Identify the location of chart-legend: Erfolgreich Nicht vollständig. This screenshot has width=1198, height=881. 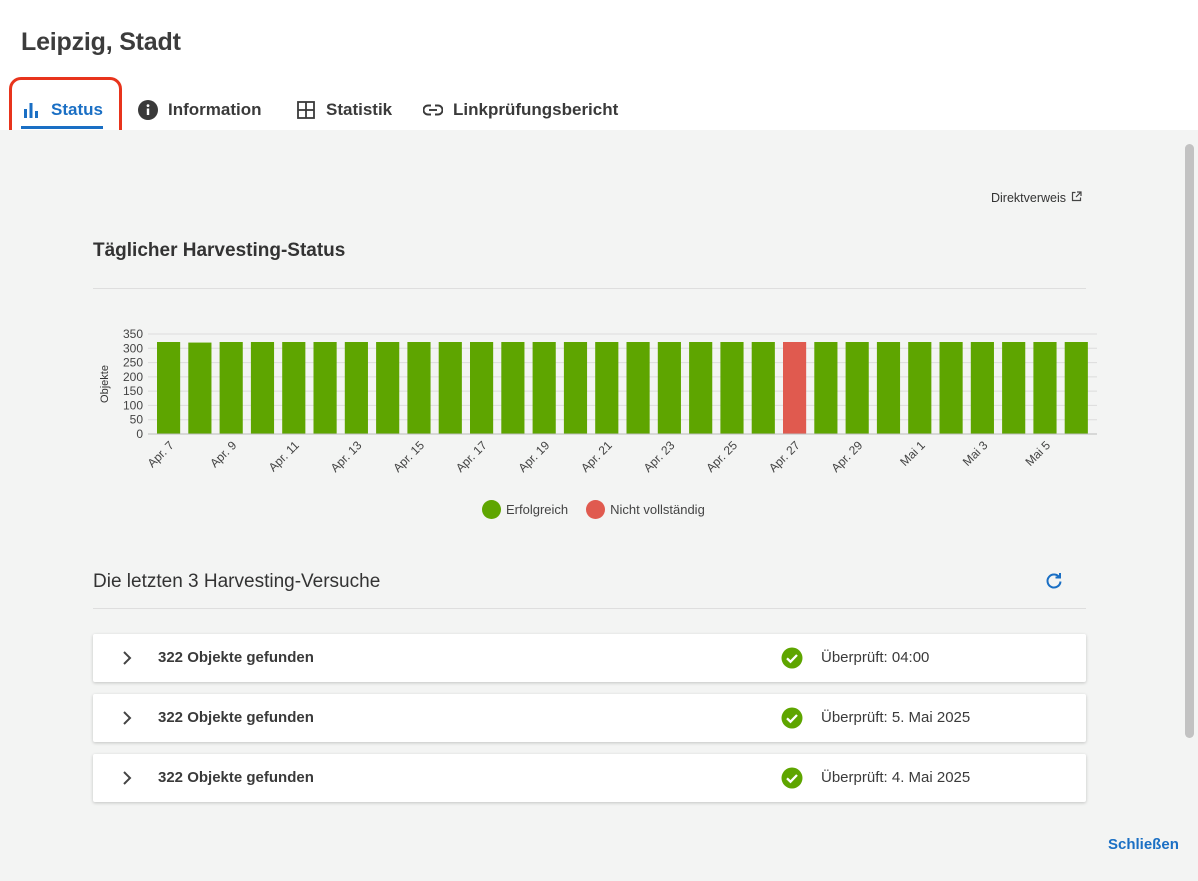
(593, 509).